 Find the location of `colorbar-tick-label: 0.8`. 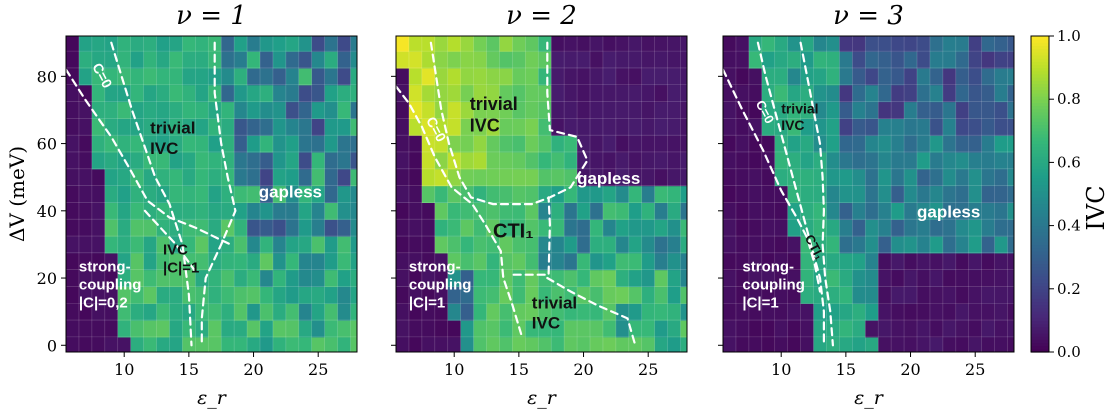

colorbar-tick-label: 0.8 is located at coordinates (1069, 99).